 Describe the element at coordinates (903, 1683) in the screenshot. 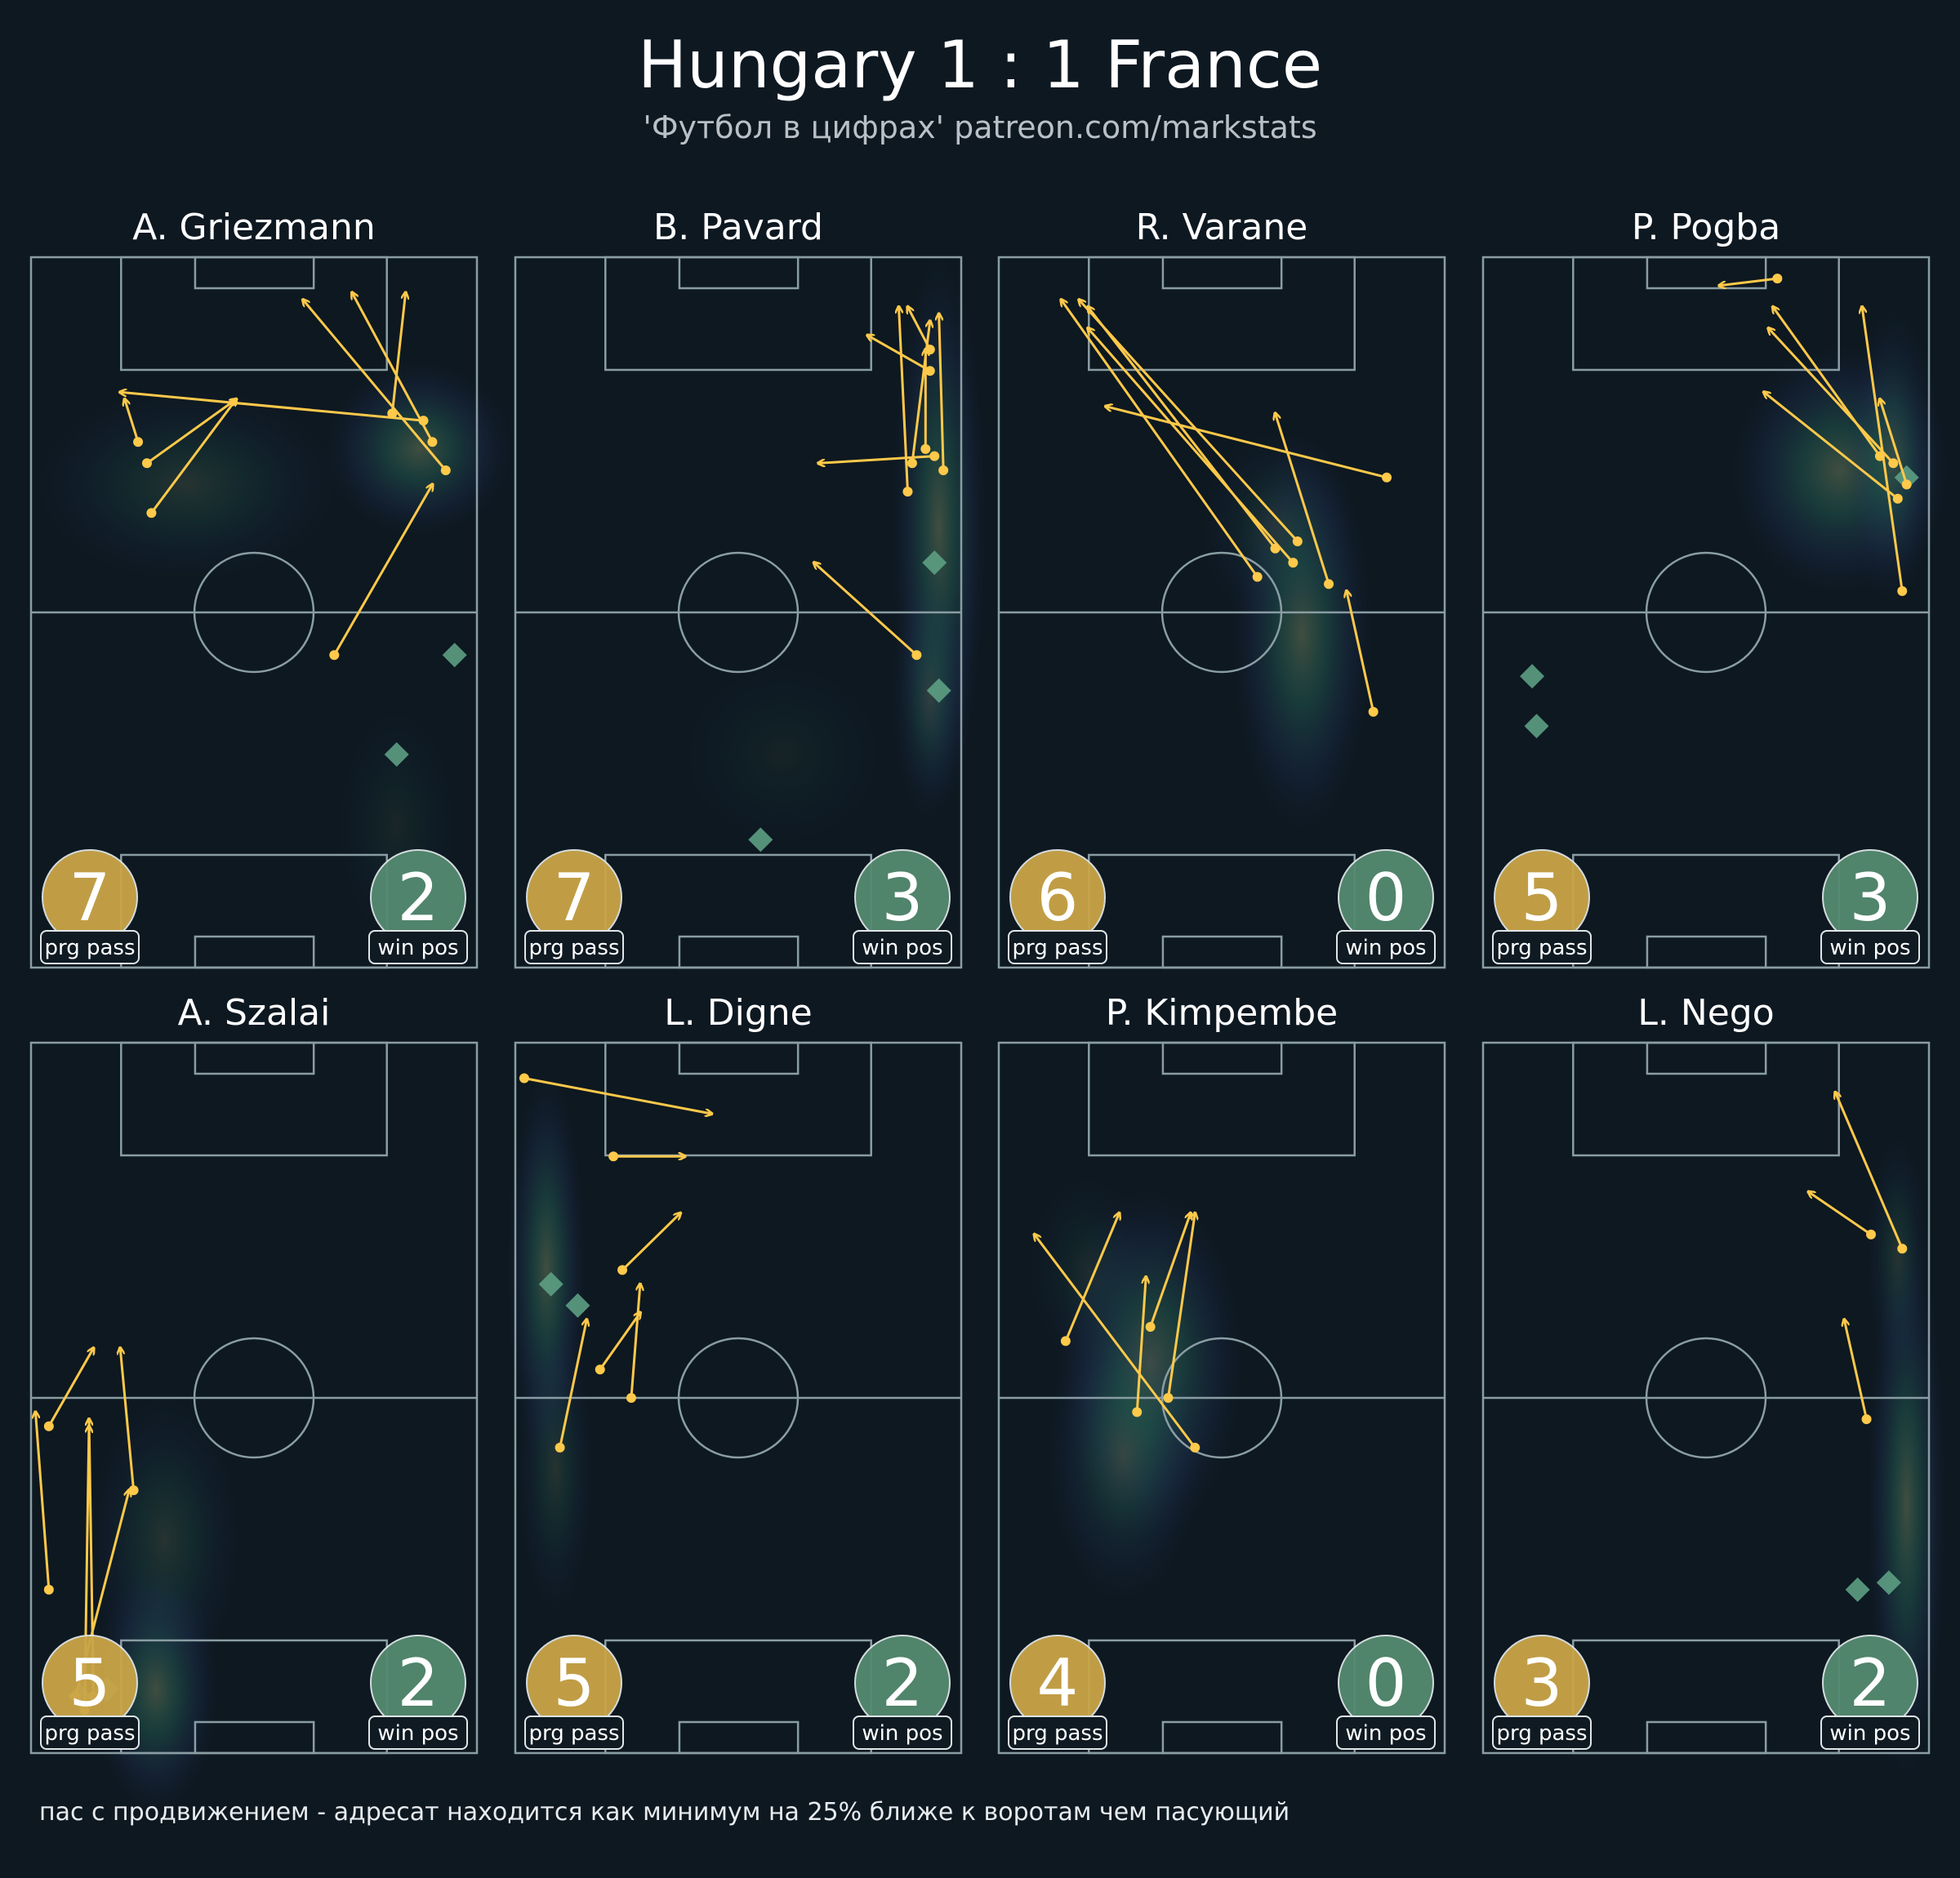

I see `win-pos-count: 2` at that location.